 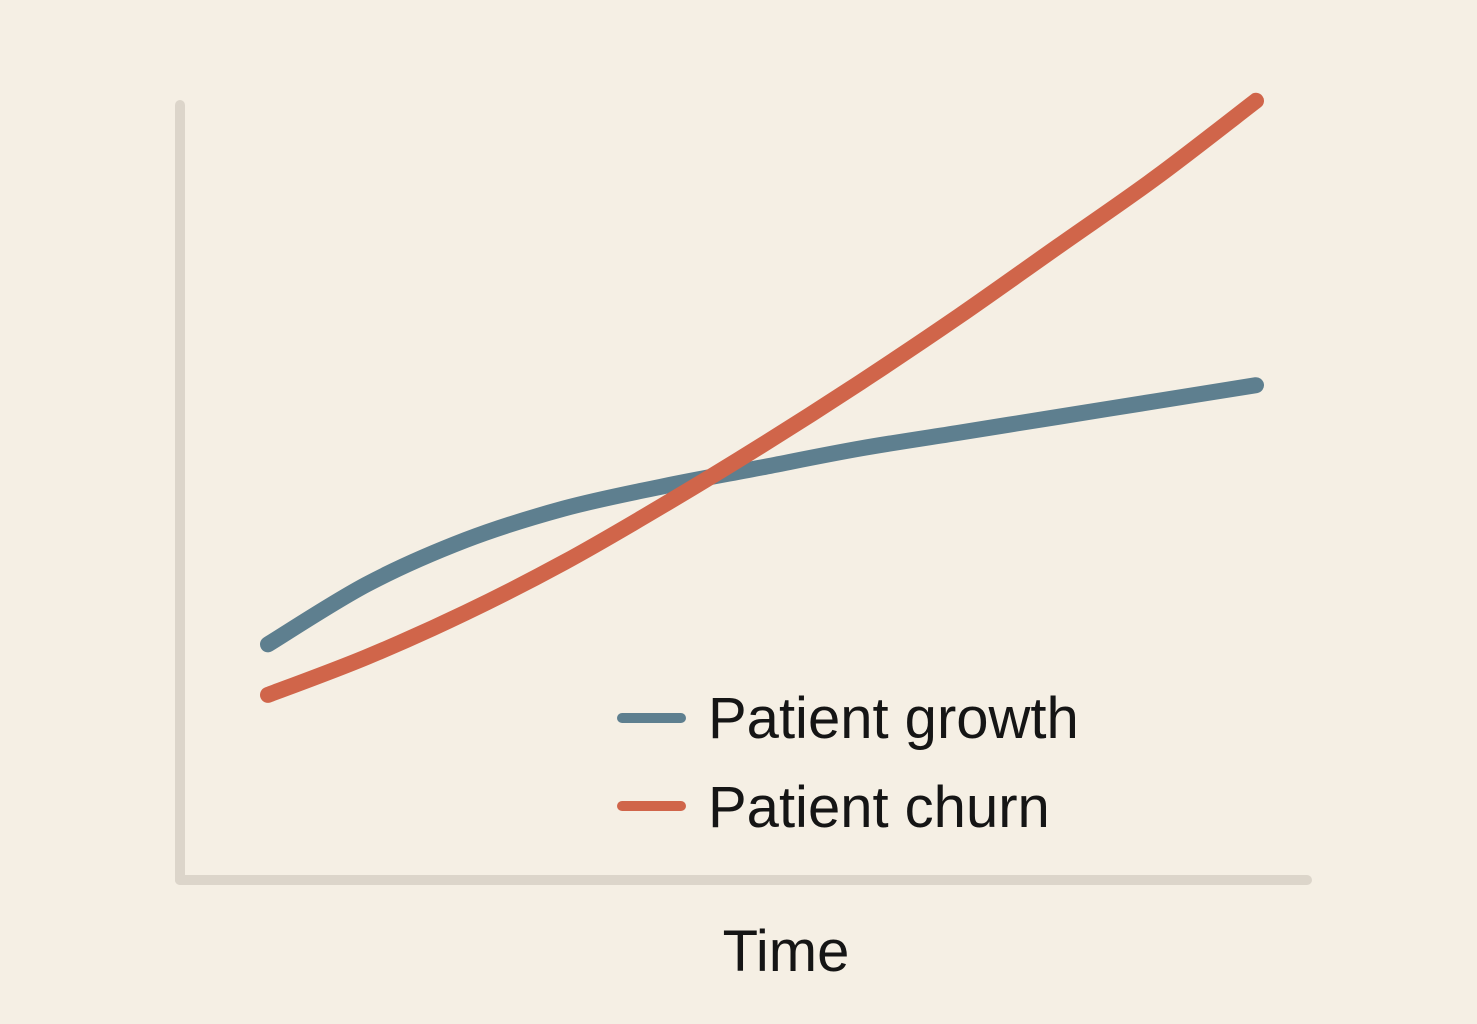 What do you see at coordinates (879, 807) in the screenshot?
I see `legend-label-patient-churn: Patient churn` at bounding box center [879, 807].